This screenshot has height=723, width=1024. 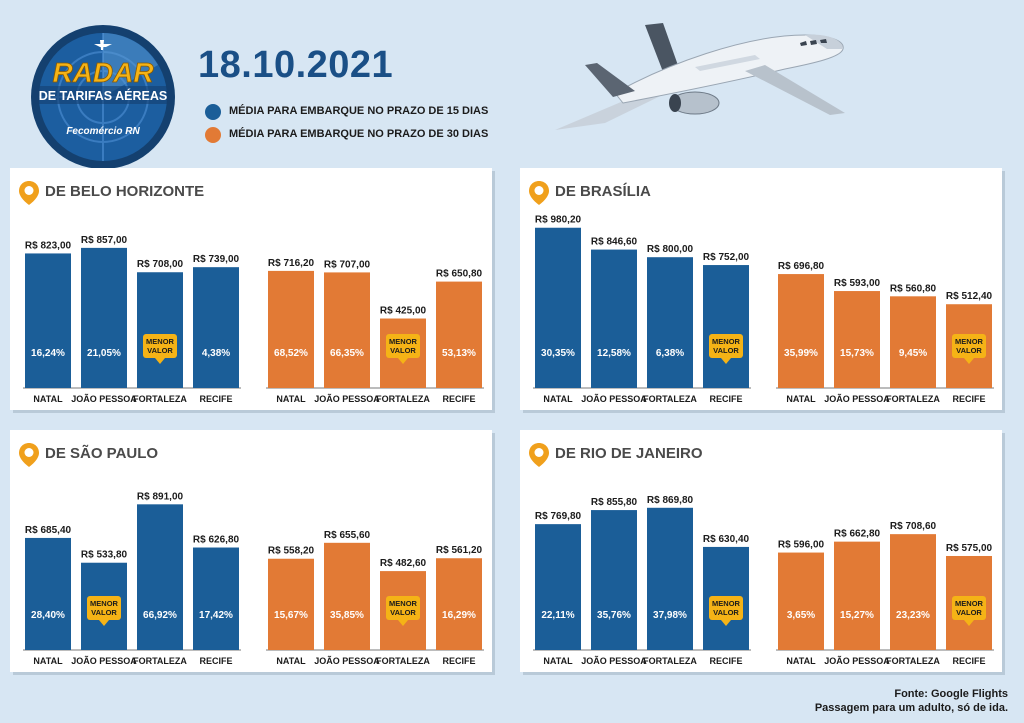 What do you see at coordinates (614, 615) in the screenshot?
I see `percent-label: 35,76%` at bounding box center [614, 615].